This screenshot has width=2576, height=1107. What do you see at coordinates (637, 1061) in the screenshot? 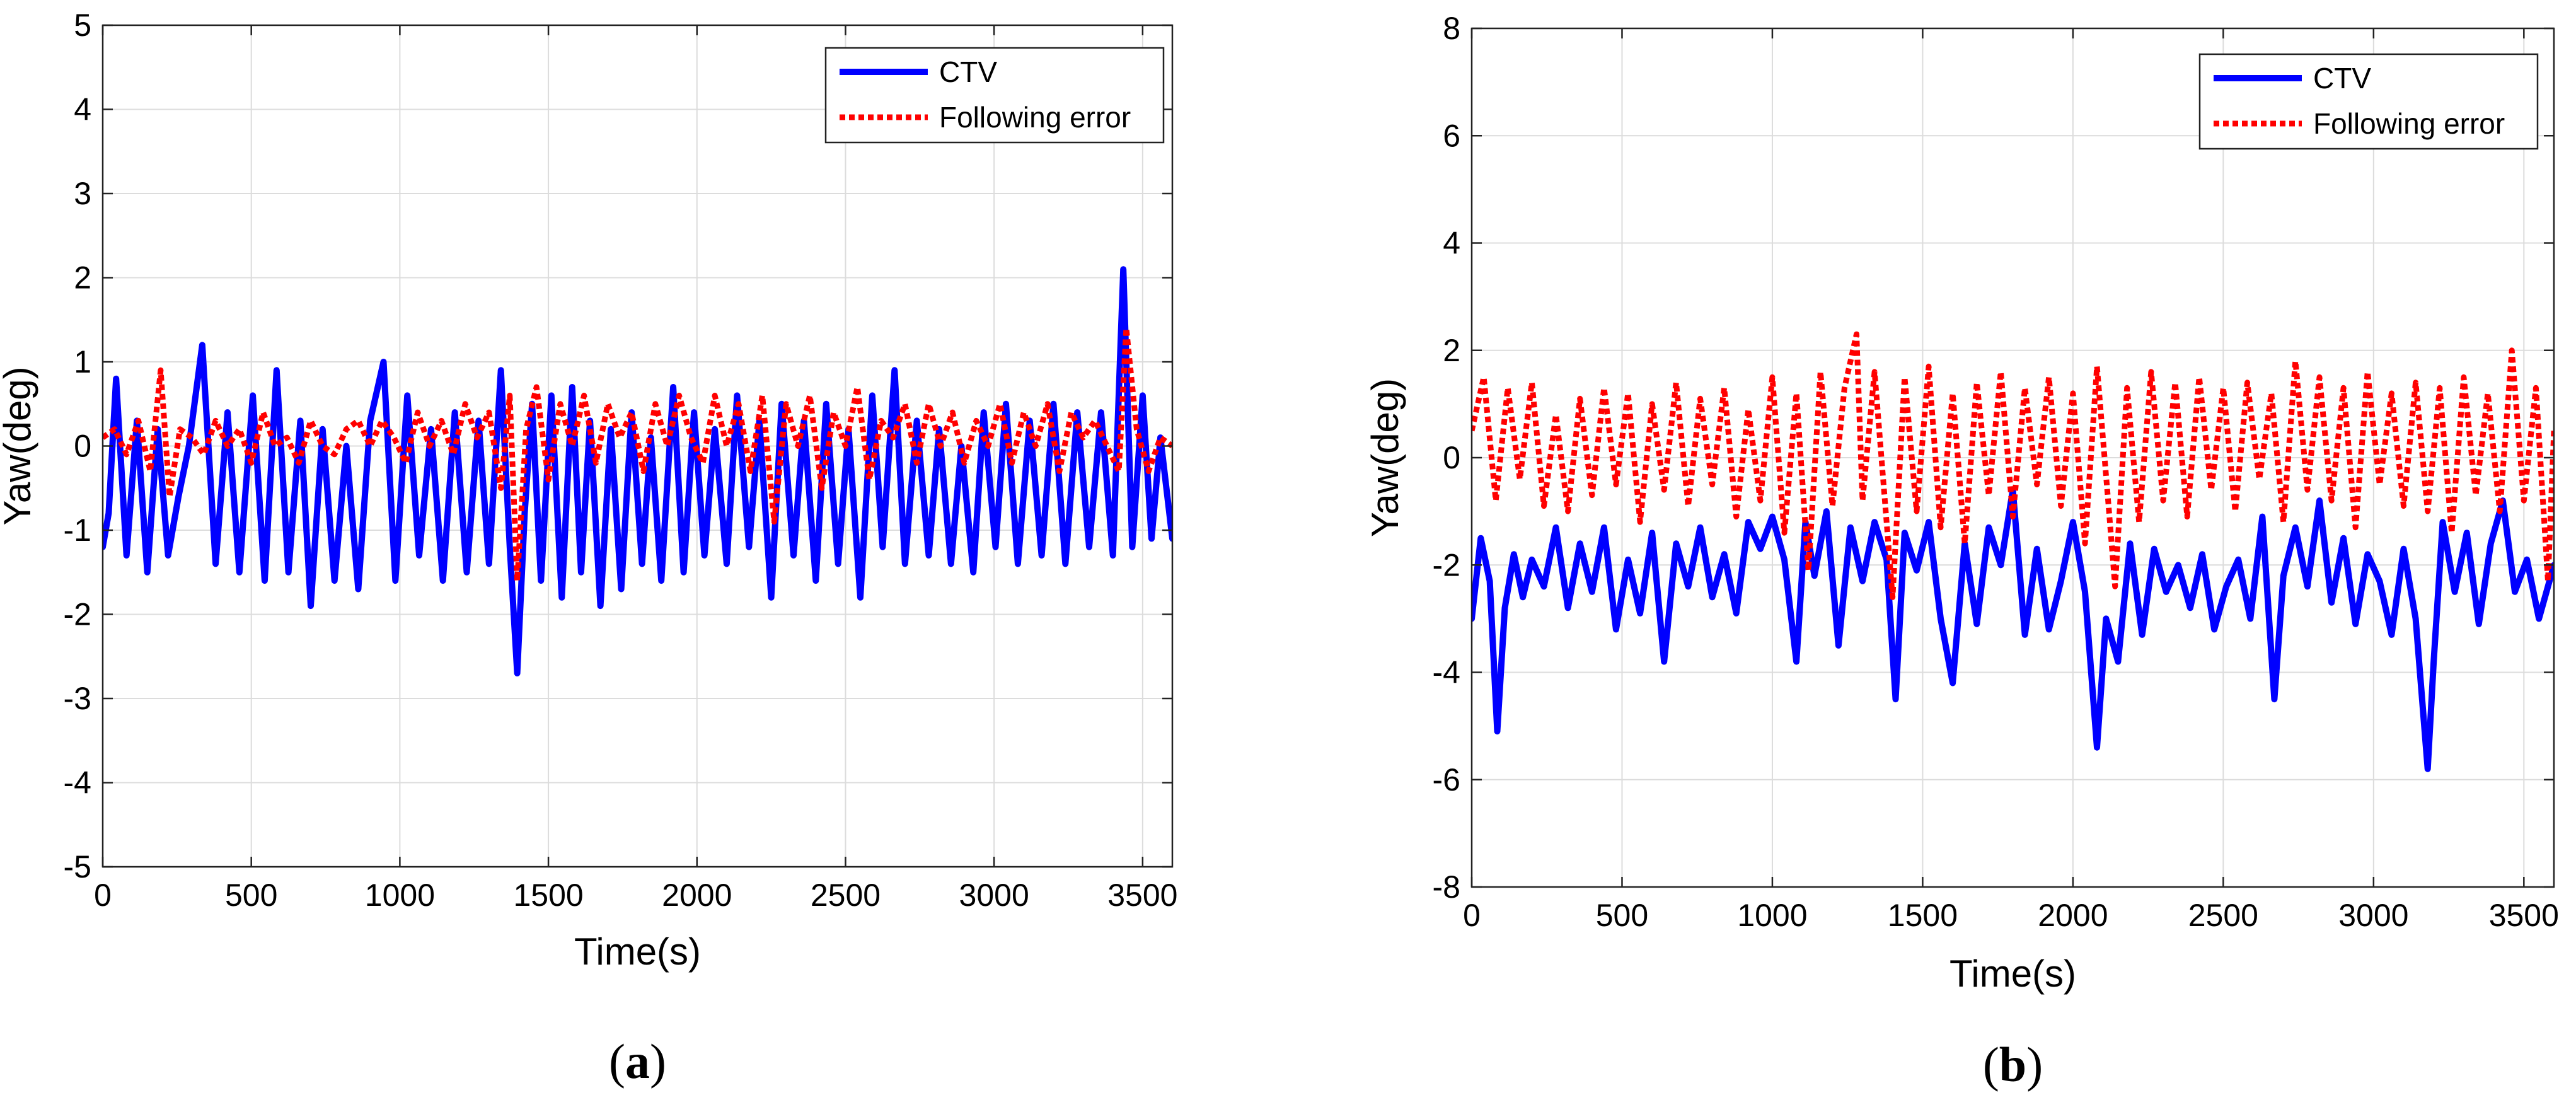
I see `panel-label: (a)` at bounding box center [637, 1061].